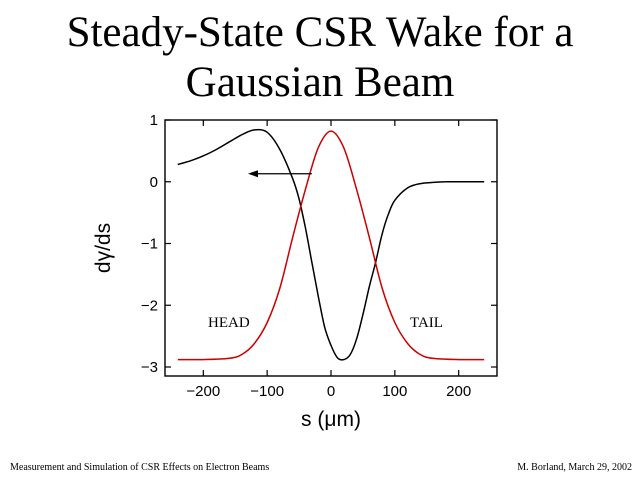 The height and width of the screenshot is (494, 640). I want to click on x-tick-label: 200, so click(458, 391).